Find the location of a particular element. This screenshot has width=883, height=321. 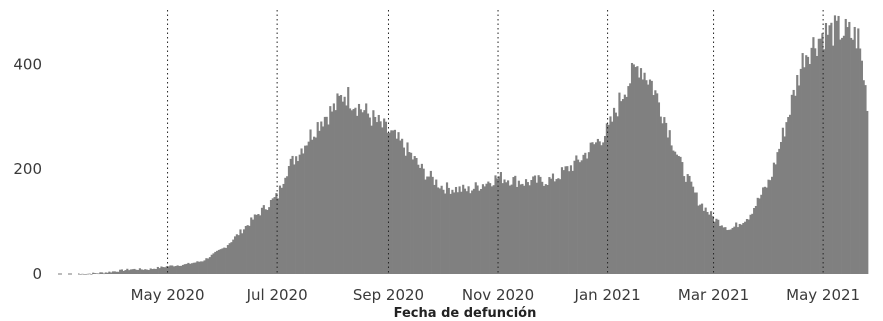

x-axis-title: Fecha de defunción is located at coordinates (465, 313).